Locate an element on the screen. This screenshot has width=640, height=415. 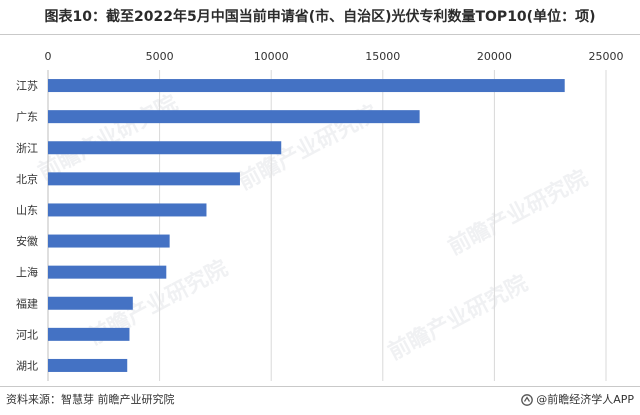
brand-credit: @前瞻经济学人APP is located at coordinates (577, 400).